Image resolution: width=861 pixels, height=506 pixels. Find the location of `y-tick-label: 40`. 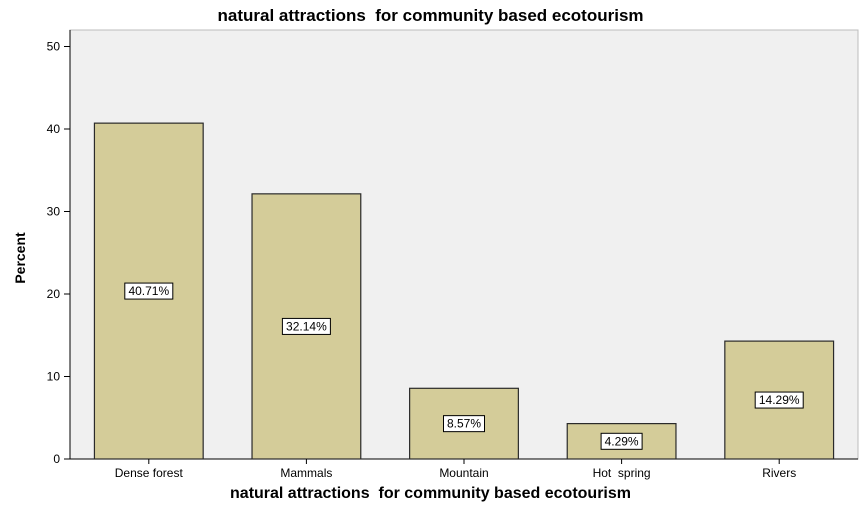

y-tick-label: 40 is located at coordinates (54, 129).